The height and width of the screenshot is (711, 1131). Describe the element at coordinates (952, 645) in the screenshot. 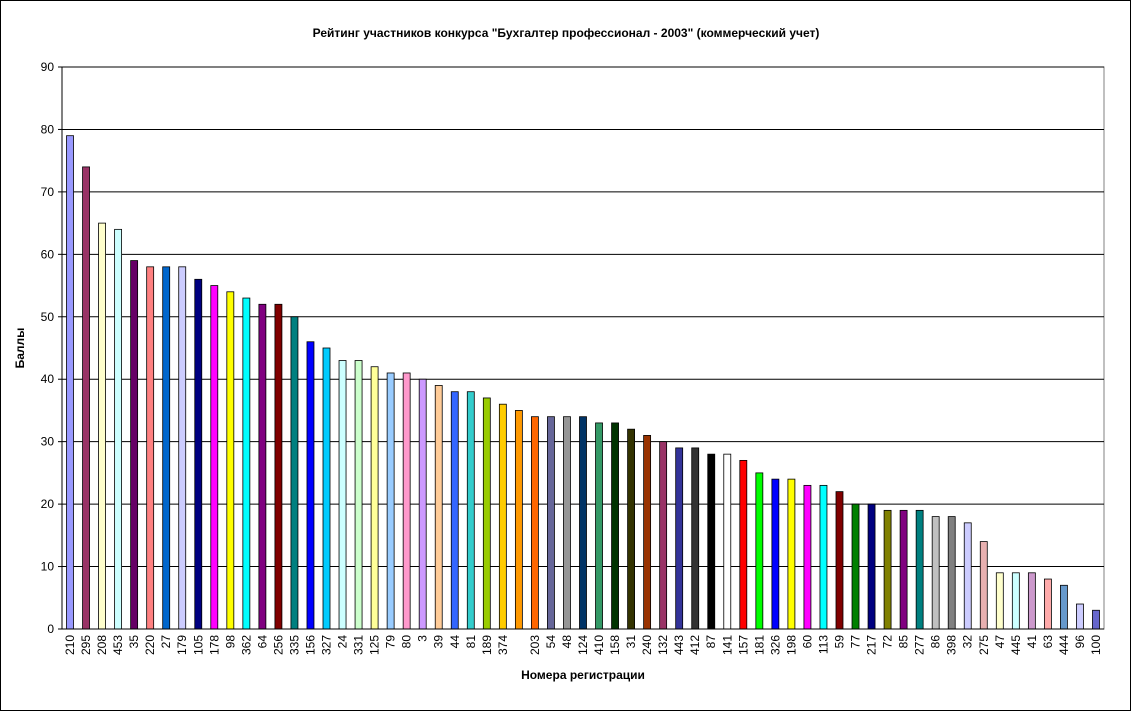

I see `x-tick-label: 398` at that location.